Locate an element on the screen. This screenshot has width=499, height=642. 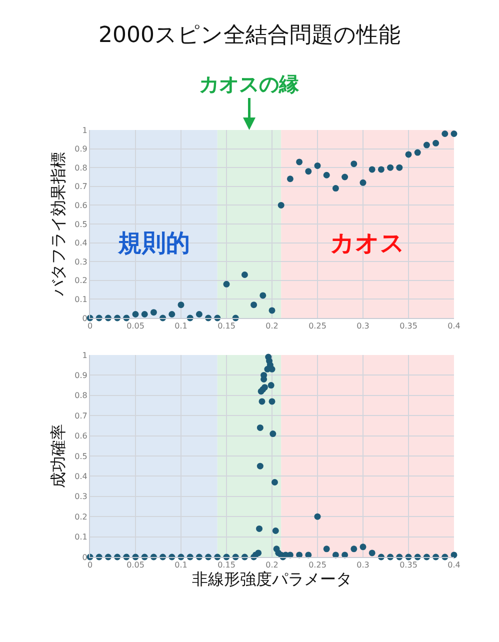
x-axis-title: 非線形強度パラメータ is located at coordinates (272, 579).